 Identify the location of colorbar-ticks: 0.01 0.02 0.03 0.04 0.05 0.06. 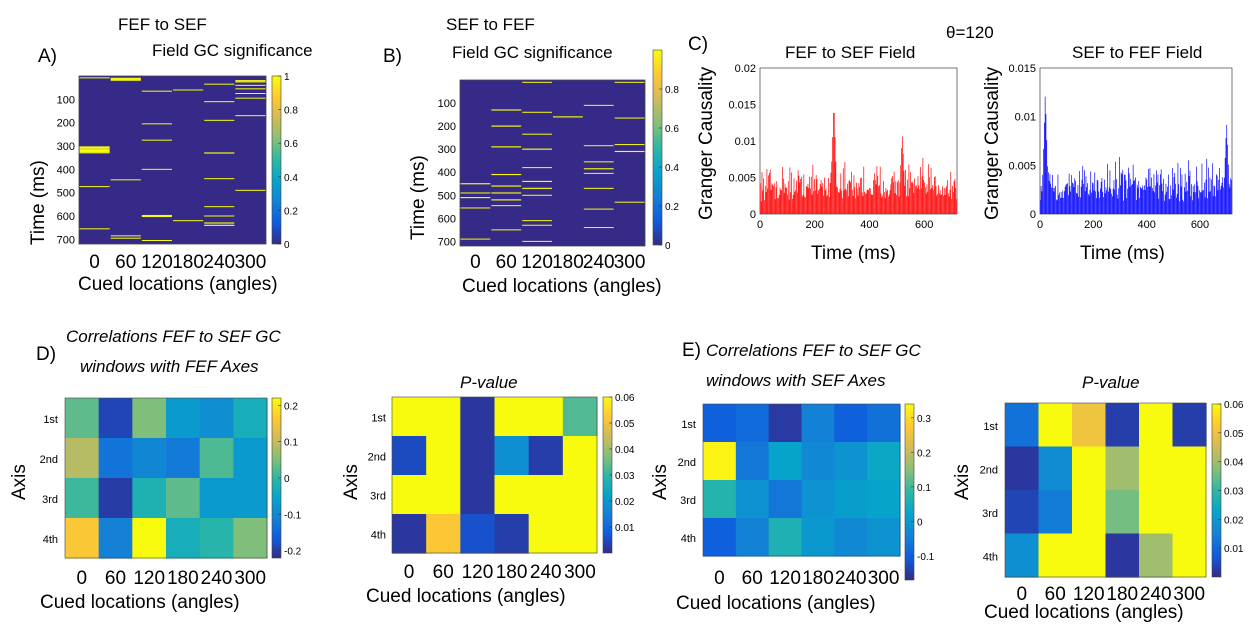
(1231, 477).